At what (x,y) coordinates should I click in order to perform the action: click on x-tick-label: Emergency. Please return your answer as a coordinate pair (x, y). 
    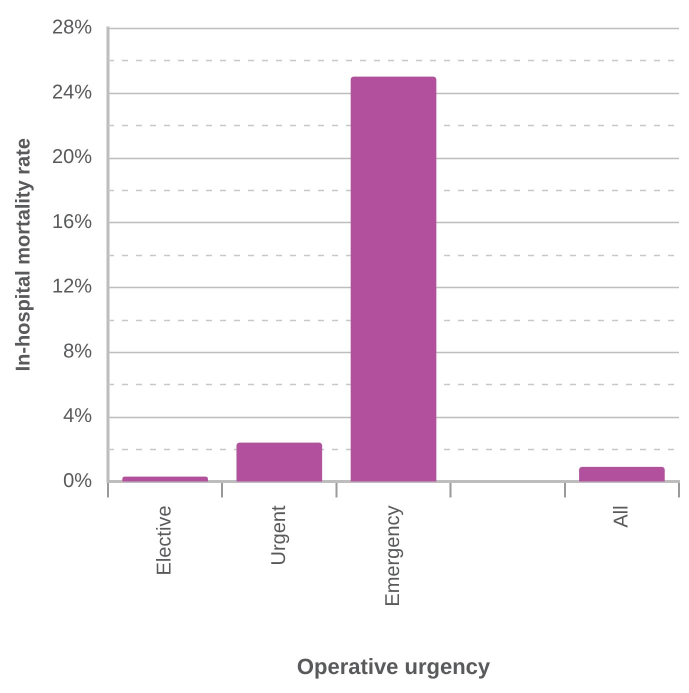
    Looking at the image, I should click on (393, 556).